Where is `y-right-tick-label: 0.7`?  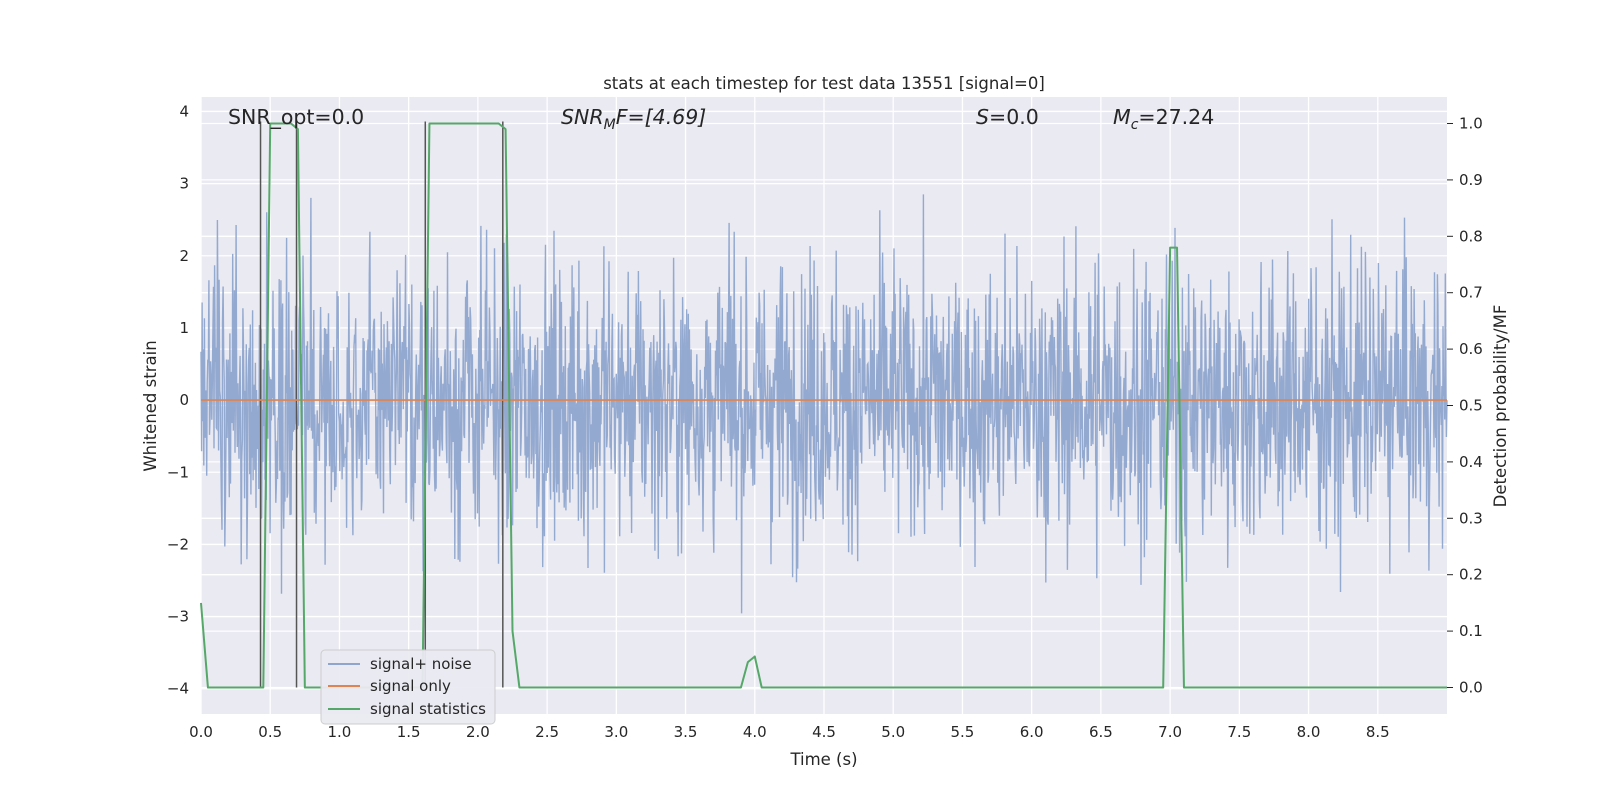 y-right-tick-label: 0.7 is located at coordinates (1471, 293).